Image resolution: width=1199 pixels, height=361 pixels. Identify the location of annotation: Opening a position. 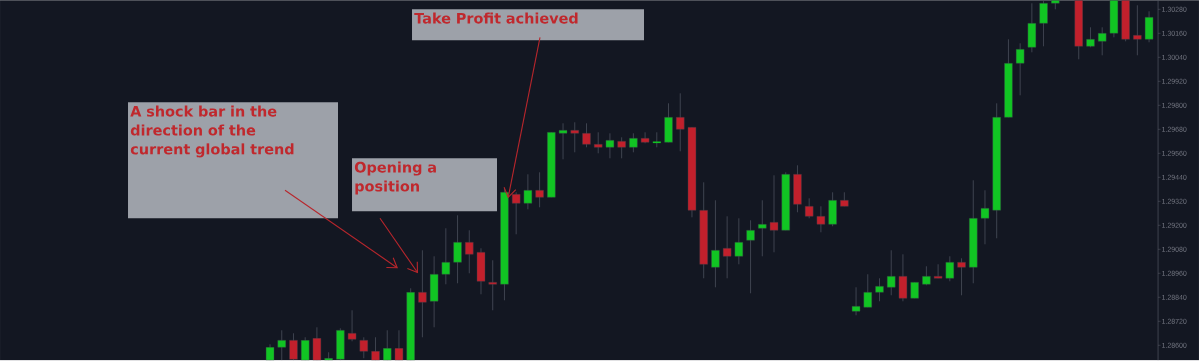
(395, 178).